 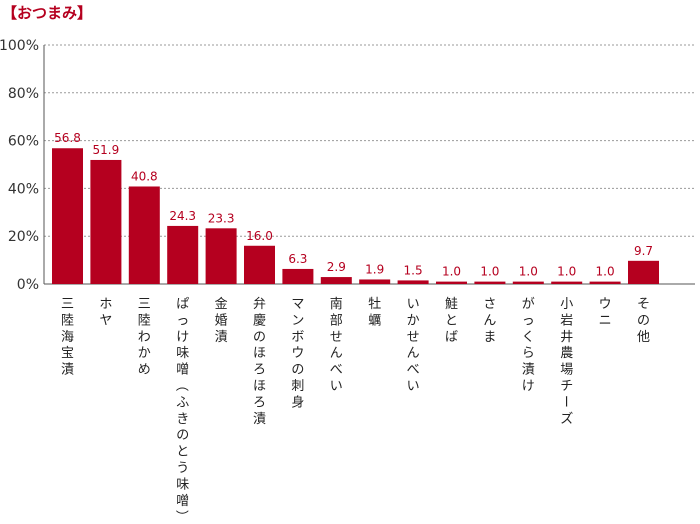 What do you see at coordinates (336, 304) in the screenshot?
I see `svg-text: 南` at bounding box center [336, 304].